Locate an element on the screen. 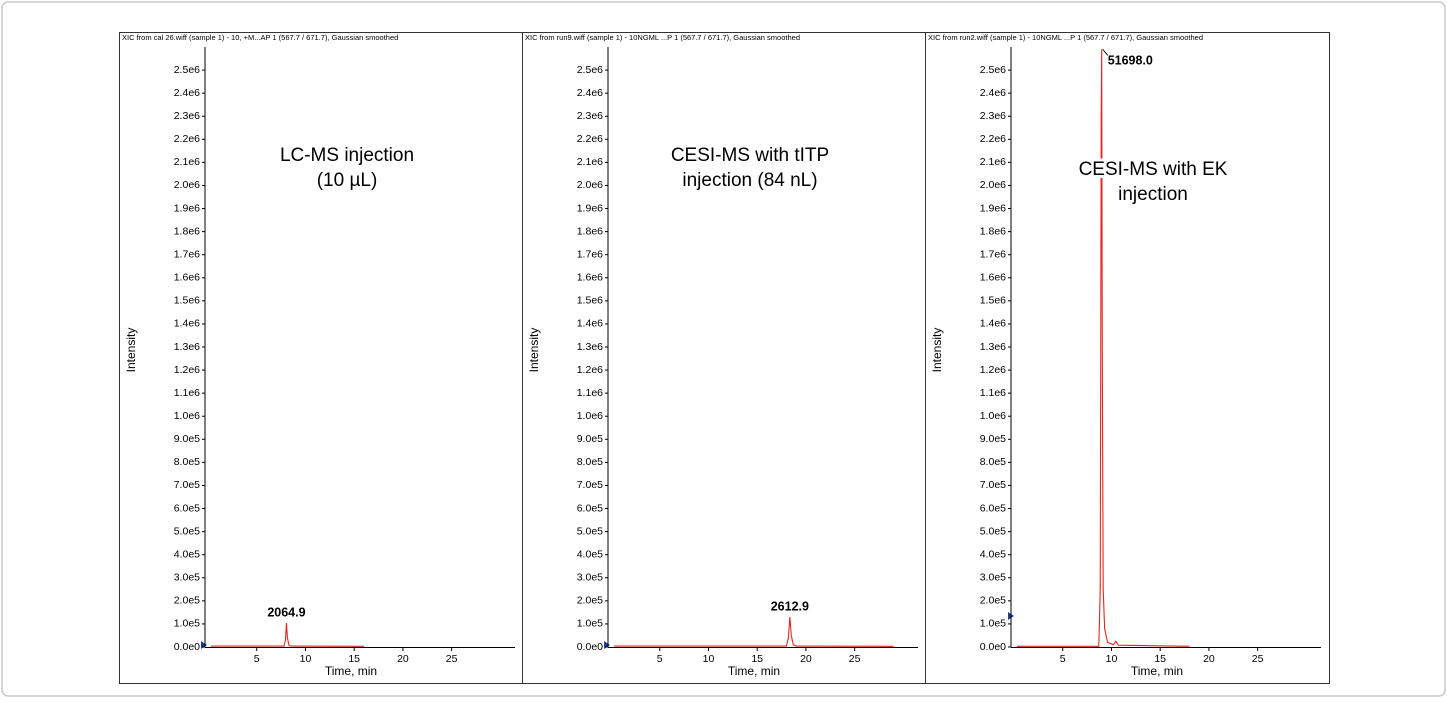 This screenshot has height=703, width=1447. annotation: CESI-MS with tITP is located at coordinates (750, 155).